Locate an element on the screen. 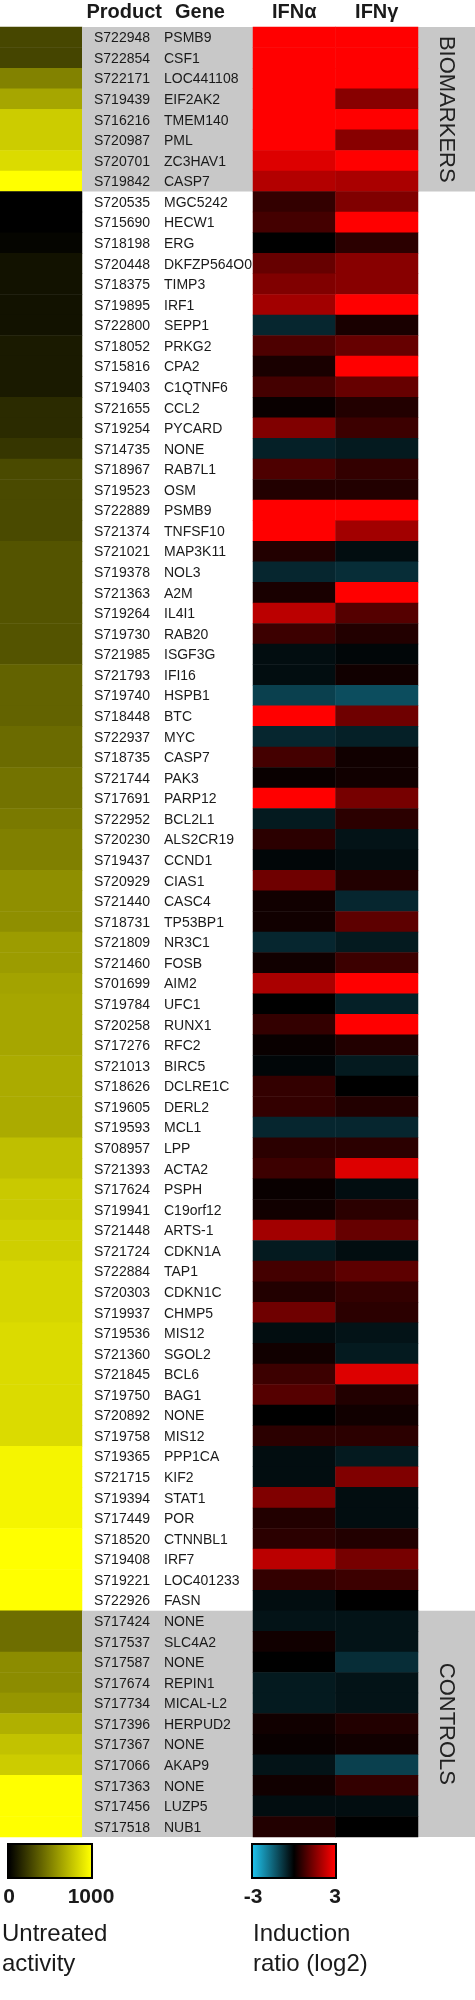 The height and width of the screenshot is (2000, 475). y2-tick-label: PARP12 is located at coordinates (190, 798).